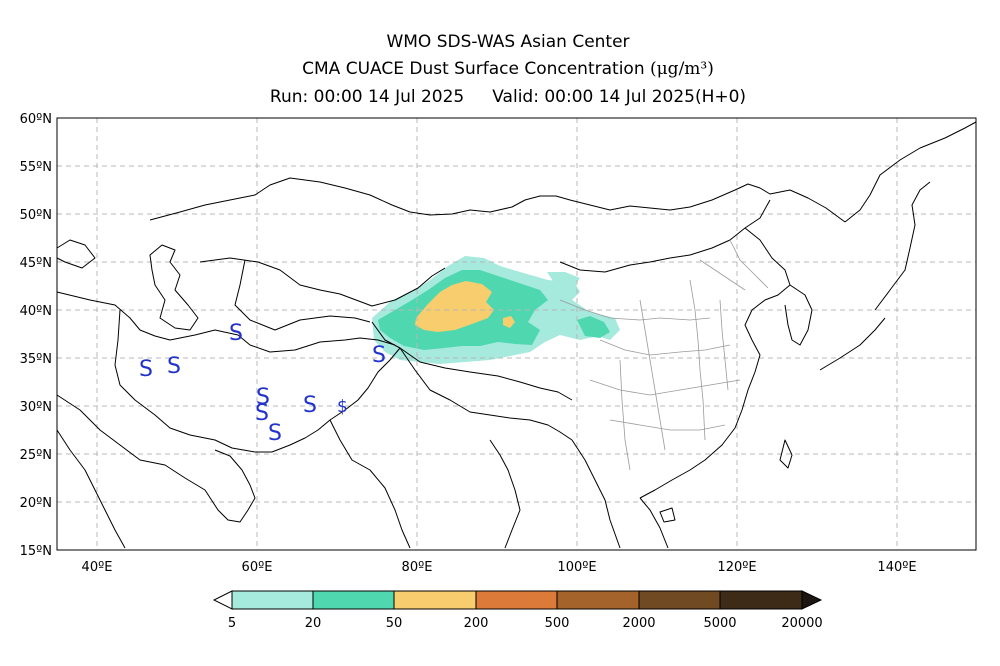 The image size is (1000, 666). I want to click on lon-tick-label: 60ºE, so click(257, 567).